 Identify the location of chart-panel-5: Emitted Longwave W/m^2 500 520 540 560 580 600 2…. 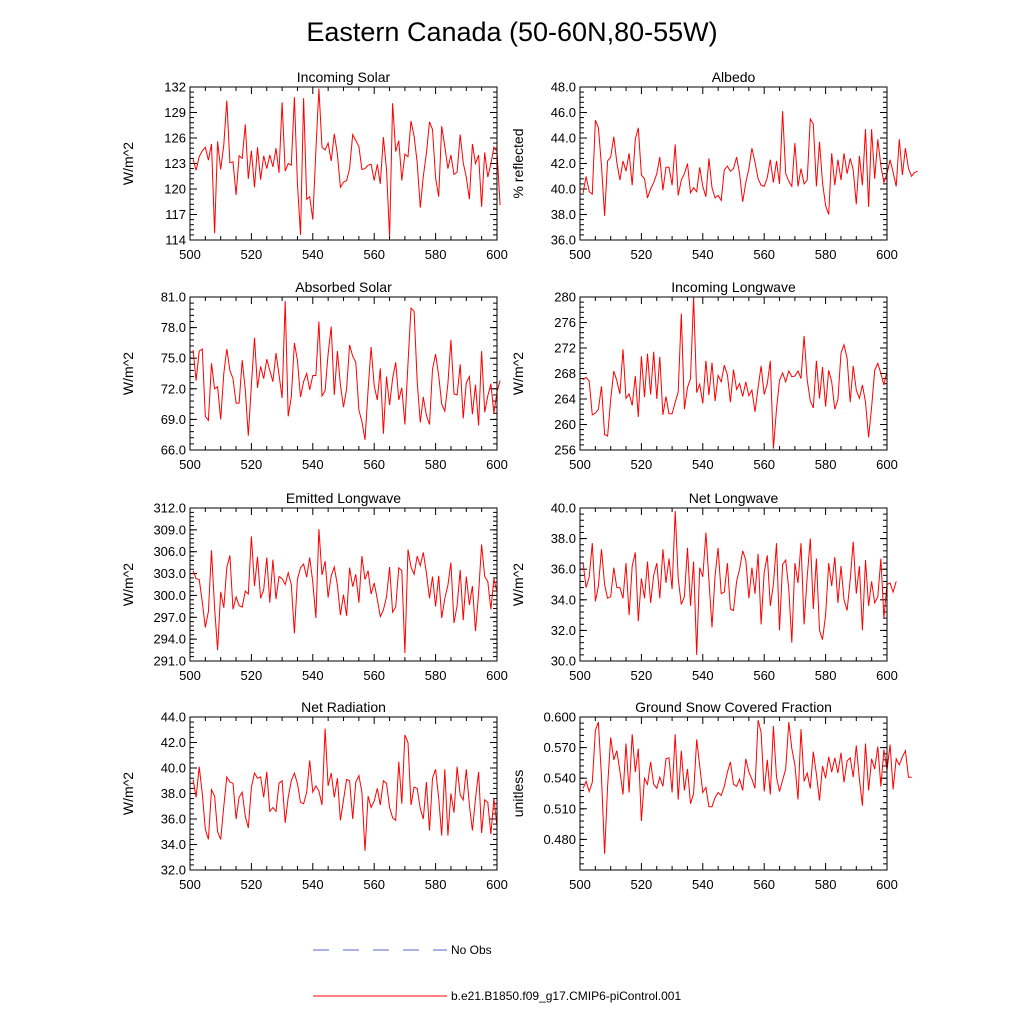
(314, 586).